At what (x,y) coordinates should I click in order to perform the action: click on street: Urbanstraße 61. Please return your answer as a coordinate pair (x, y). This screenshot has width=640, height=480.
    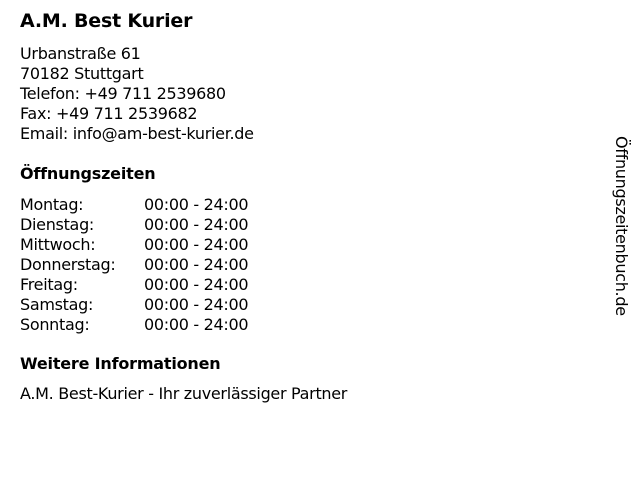
    Looking at the image, I should click on (80, 53).